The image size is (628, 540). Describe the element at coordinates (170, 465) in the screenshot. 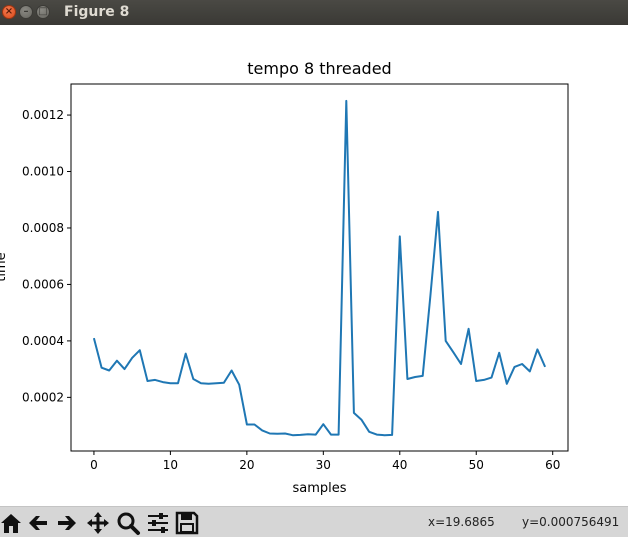

I see `x-tick-label: 10` at that location.